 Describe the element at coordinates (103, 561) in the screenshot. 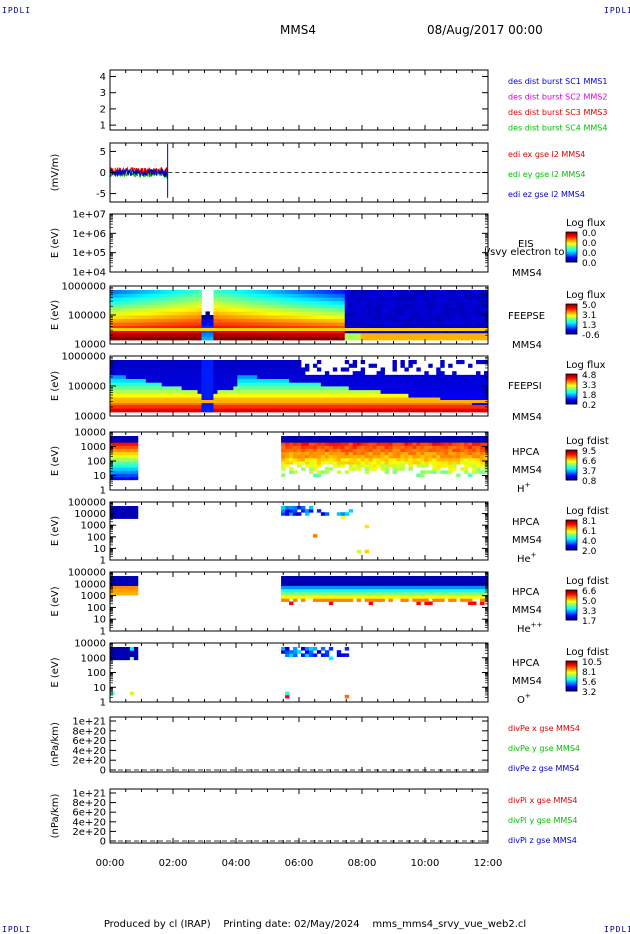

I see `y-tick-label: 1` at that location.